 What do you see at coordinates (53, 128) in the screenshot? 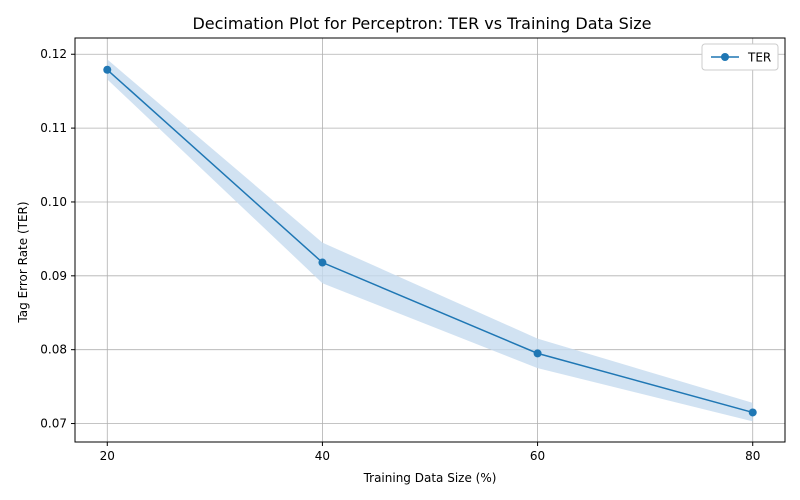
I see `y-tick-label: 0.11` at bounding box center [53, 128].